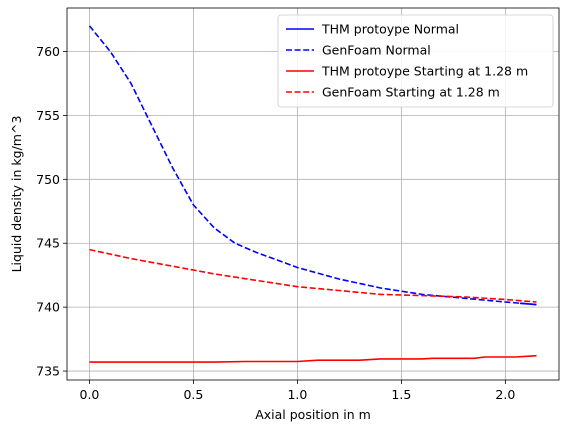  What do you see at coordinates (376, 50) in the screenshot?
I see `legend-entry-label: GenFoam Normal` at bounding box center [376, 50].